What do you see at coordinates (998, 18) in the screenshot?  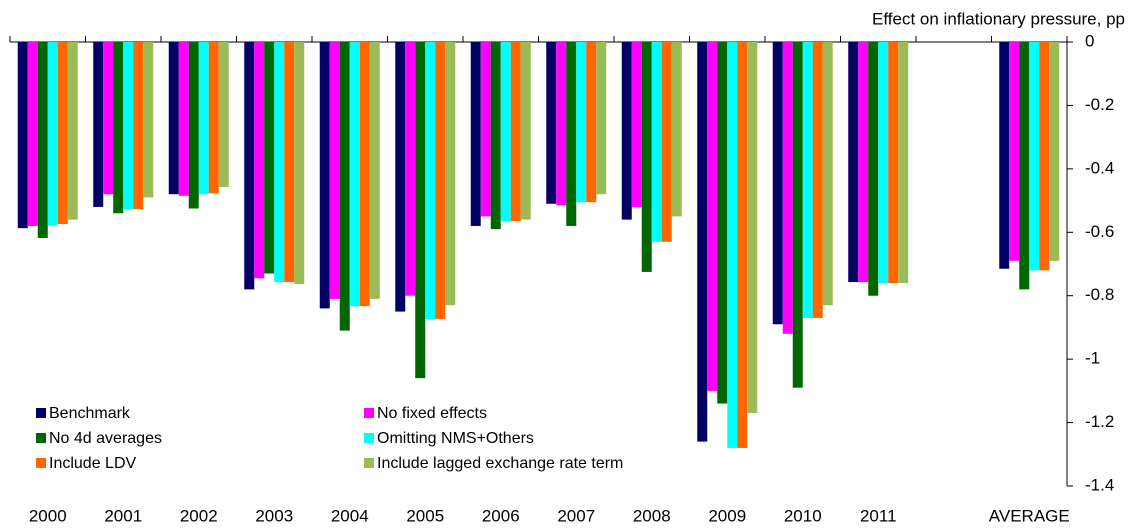 I see `y-axis-label: Effect on inflationary pressure, pp` at bounding box center [998, 18].